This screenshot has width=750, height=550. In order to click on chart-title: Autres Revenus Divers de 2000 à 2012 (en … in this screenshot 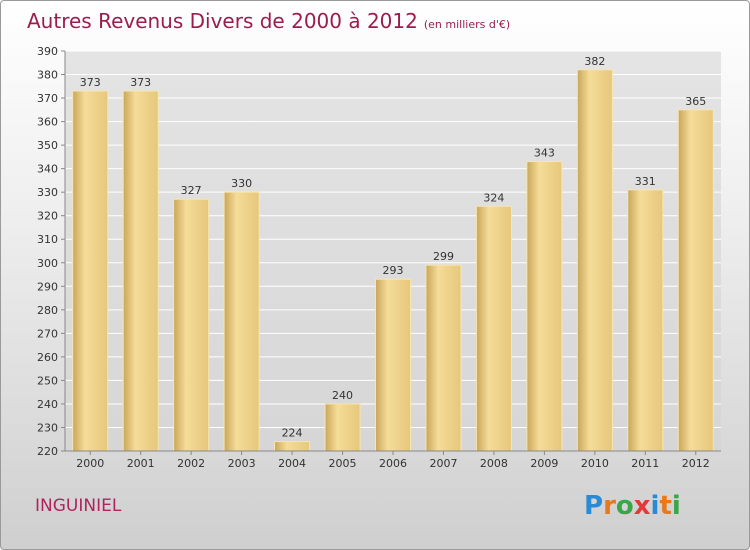, I will do `click(268, 21)`.